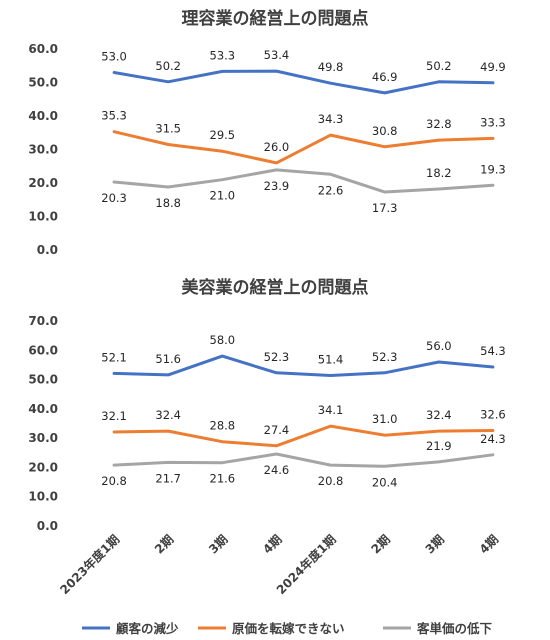 The width and height of the screenshot is (550, 640). Describe the element at coordinates (493, 351) in the screenshot. I see `data-label: 54.3` at that location.